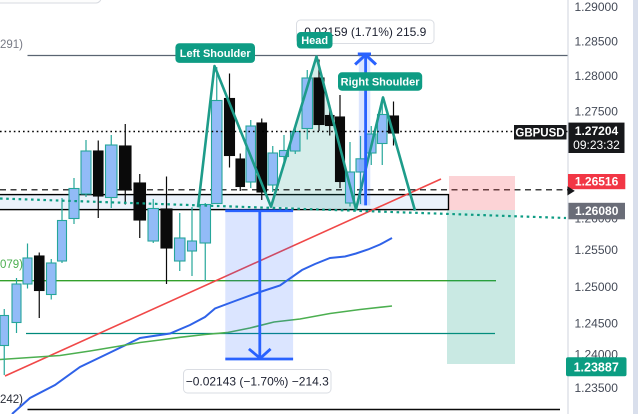 The height and width of the screenshot is (414, 638). I want to click on svg-text: GBPUSD, so click(539, 133).